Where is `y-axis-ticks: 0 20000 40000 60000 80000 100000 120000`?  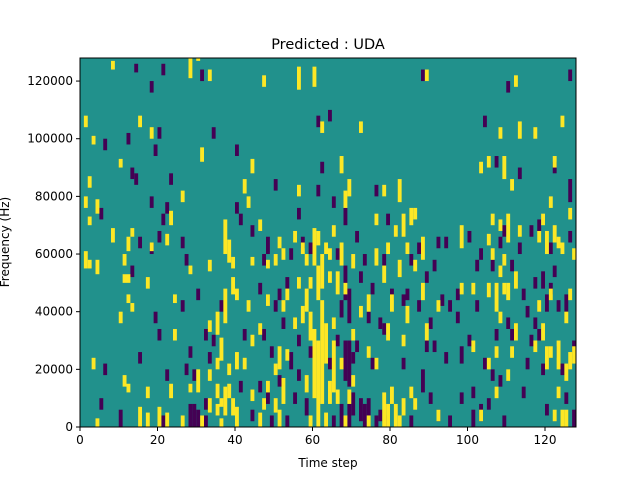
y-axis-ticks: 0 20000 40000 60000 80000 100000 120000 is located at coordinates (53, 254).